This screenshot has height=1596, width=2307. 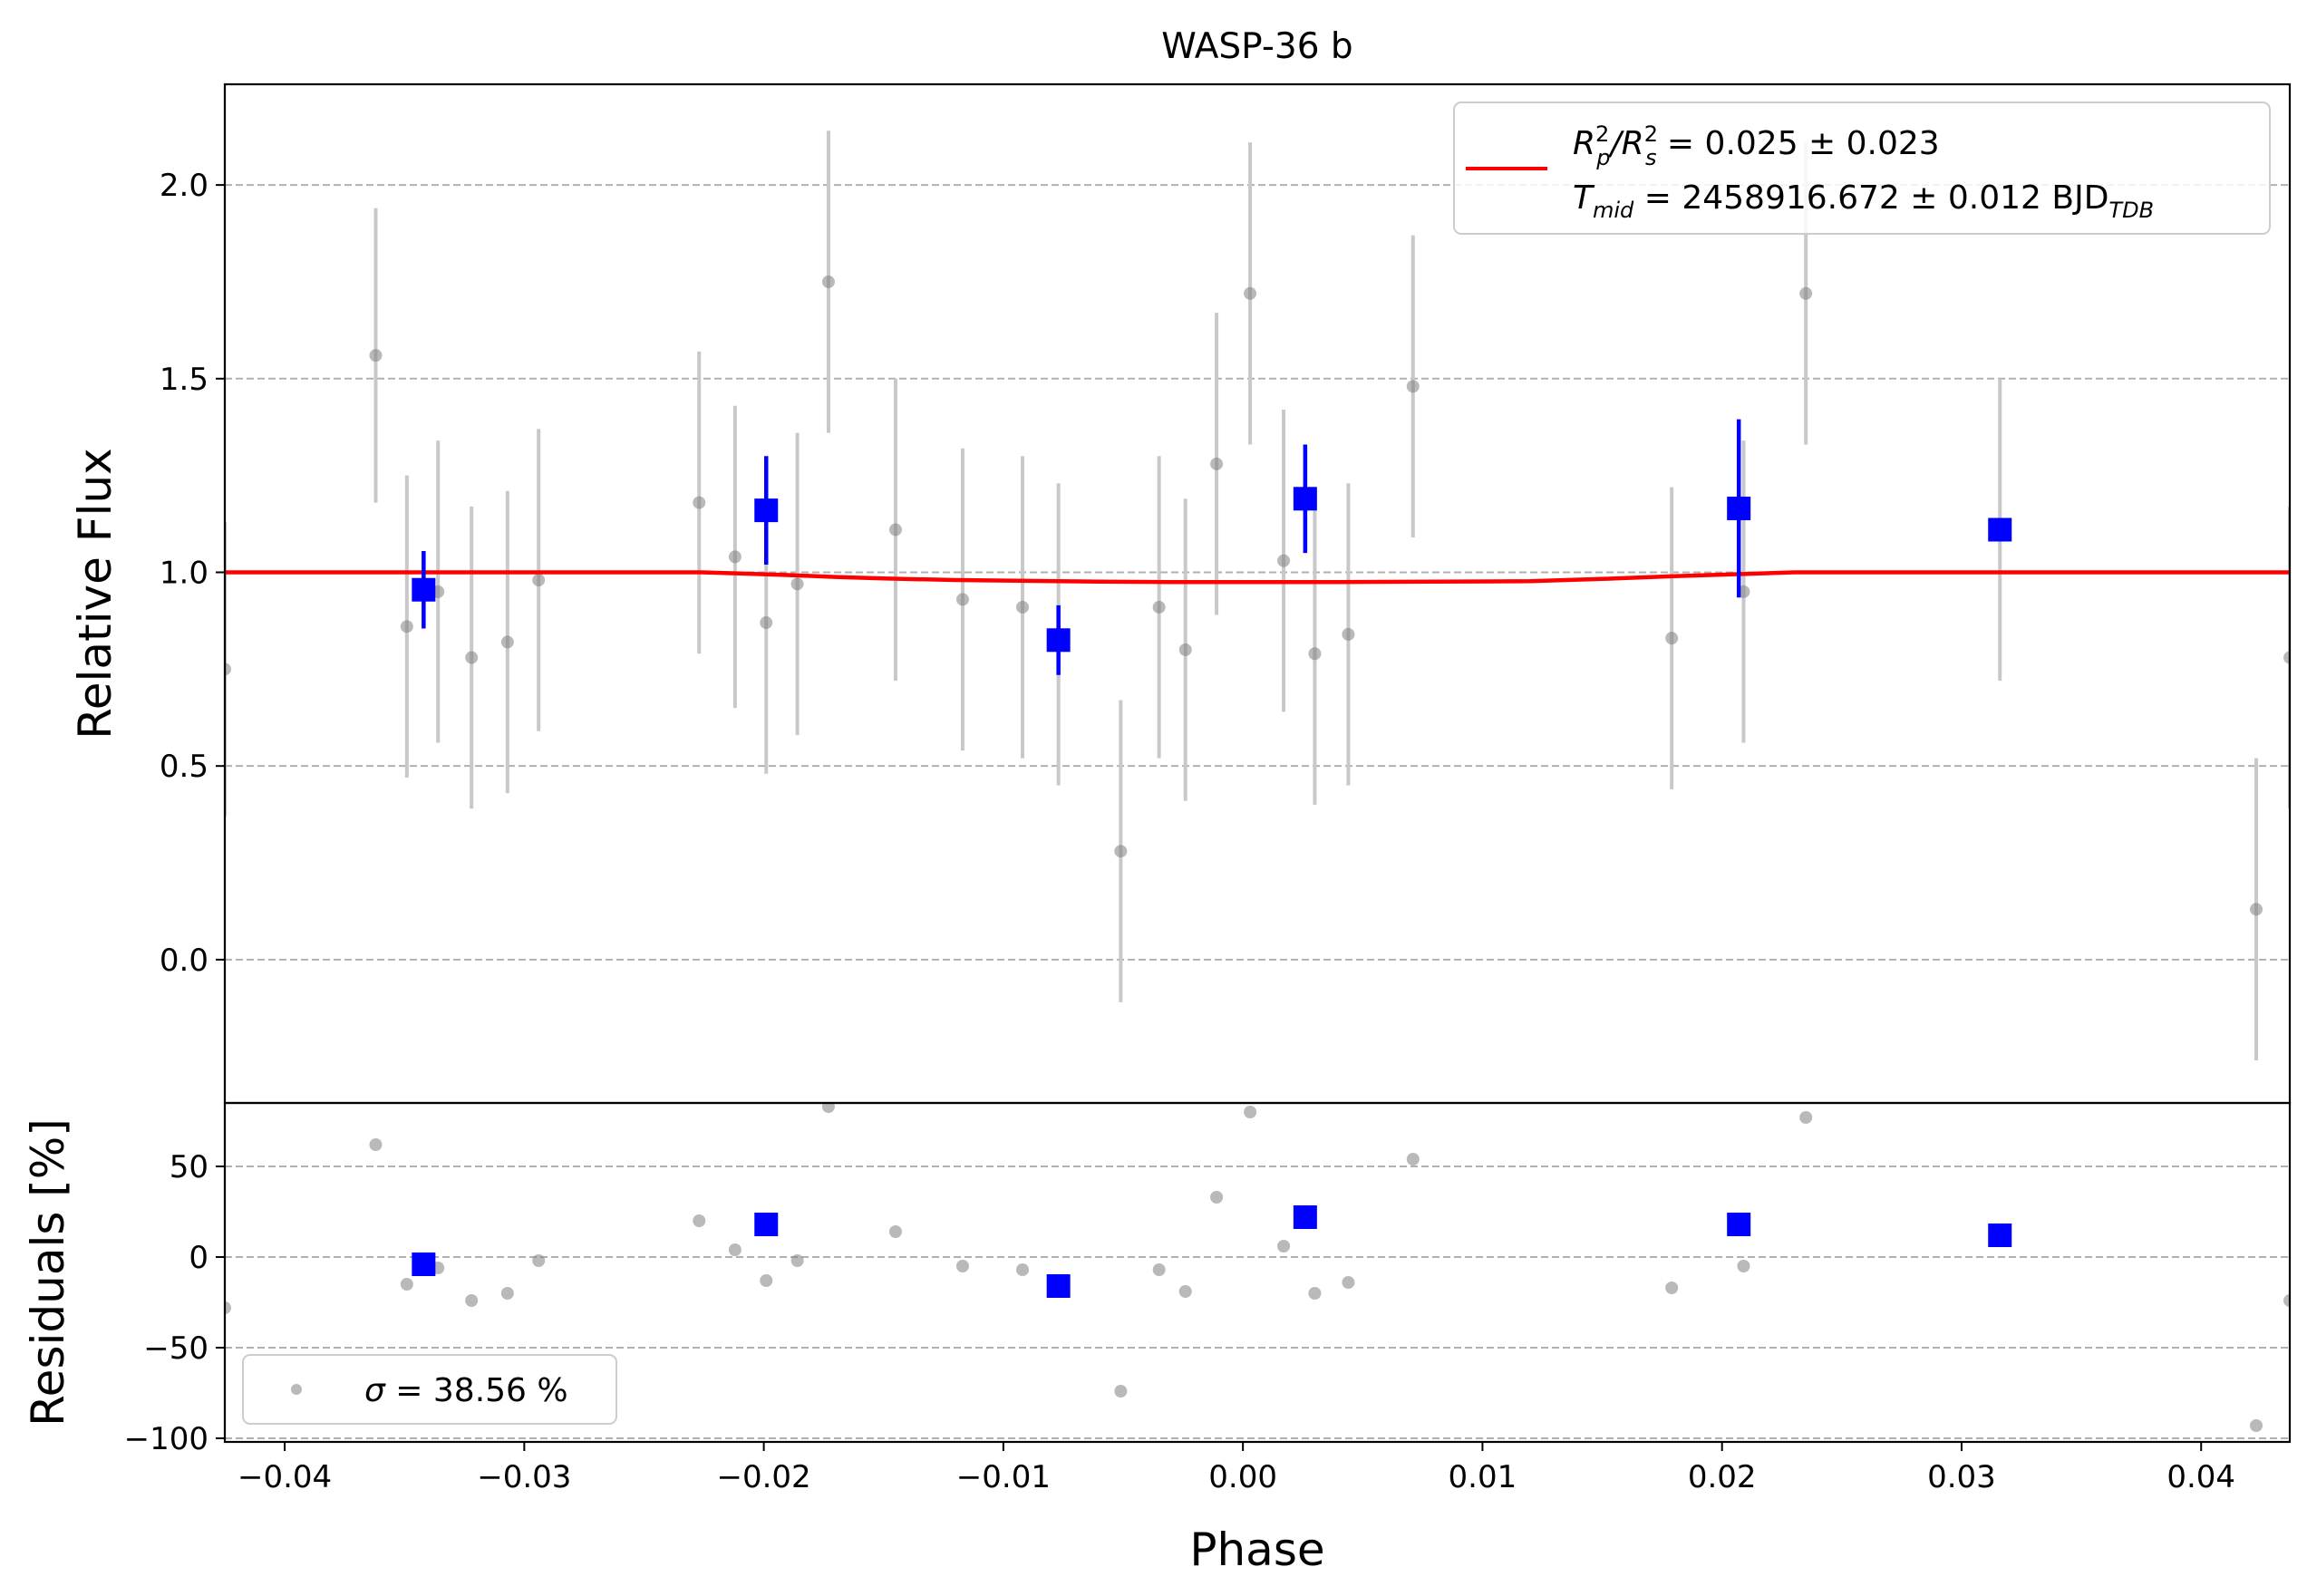 What do you see at coordinates (1256, 1549) in the screenshot?
I see `x-axis-label: Phase` at bounding box center [1256, 1549].